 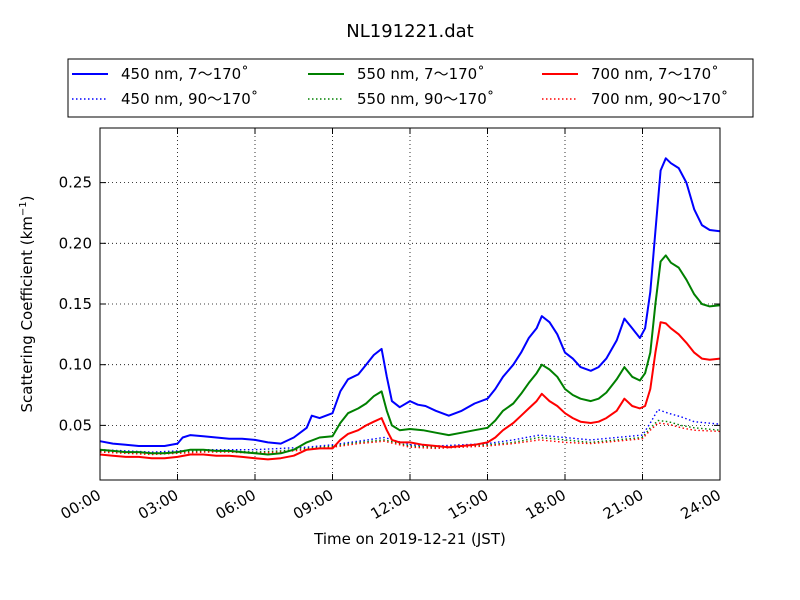 What do you see at coordinates (75, 425) in the screenshot?
I see `y-tick-label: 0.05` at bounding box center [75, 425].